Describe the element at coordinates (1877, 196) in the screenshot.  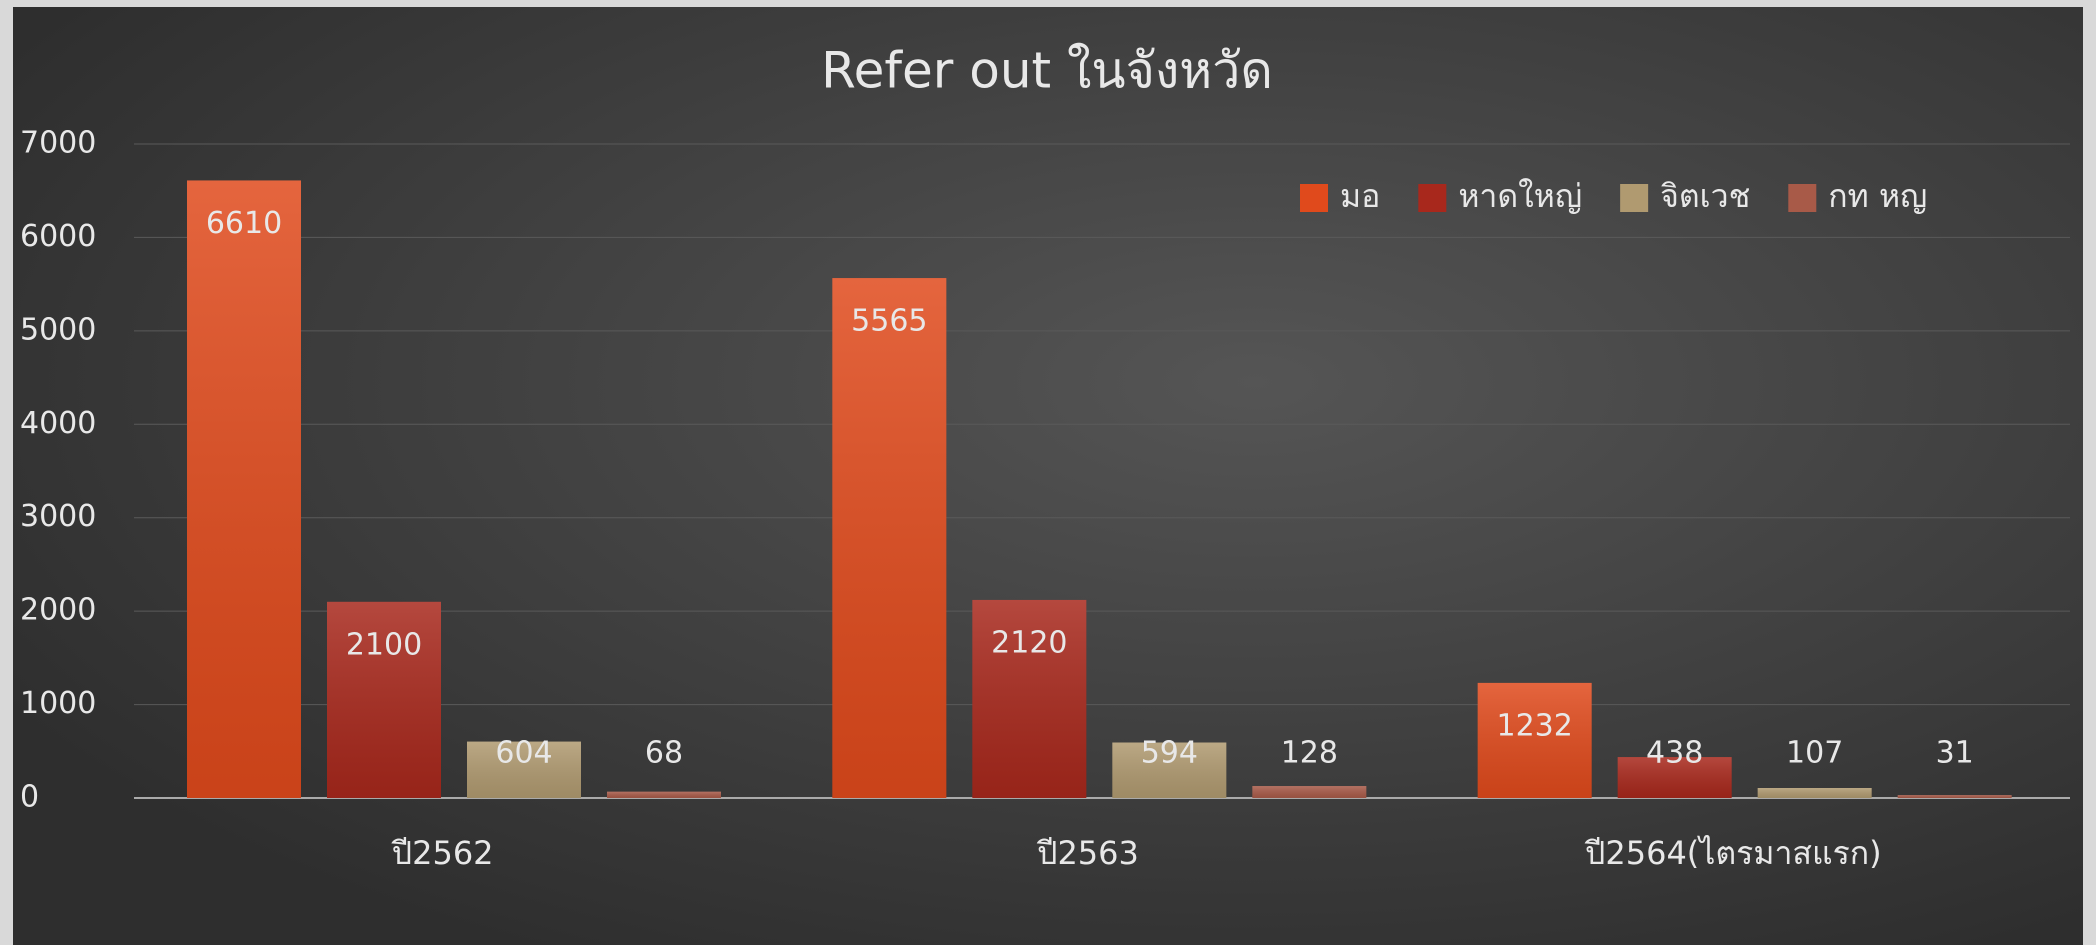
I see `legend-label: กท หญ` at that location.